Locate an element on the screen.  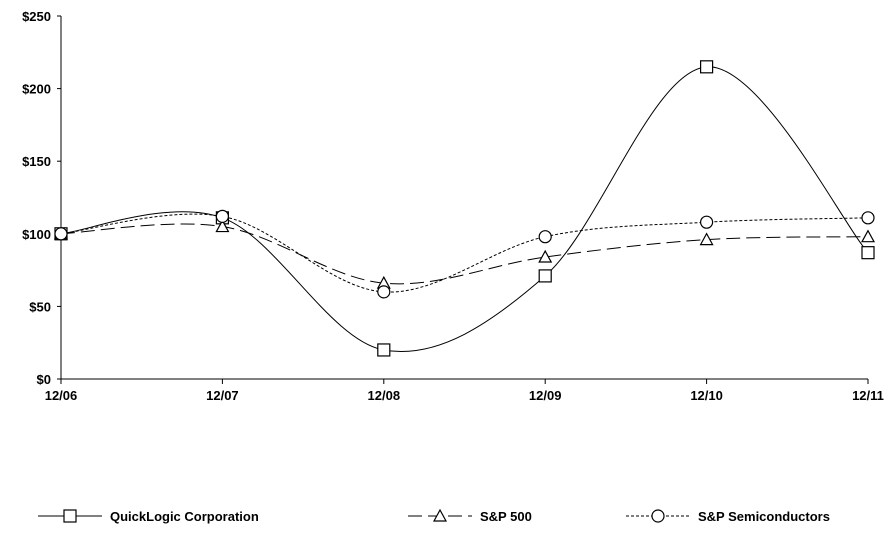
y-tick-label: $250 is located at coordinates (36, 16).